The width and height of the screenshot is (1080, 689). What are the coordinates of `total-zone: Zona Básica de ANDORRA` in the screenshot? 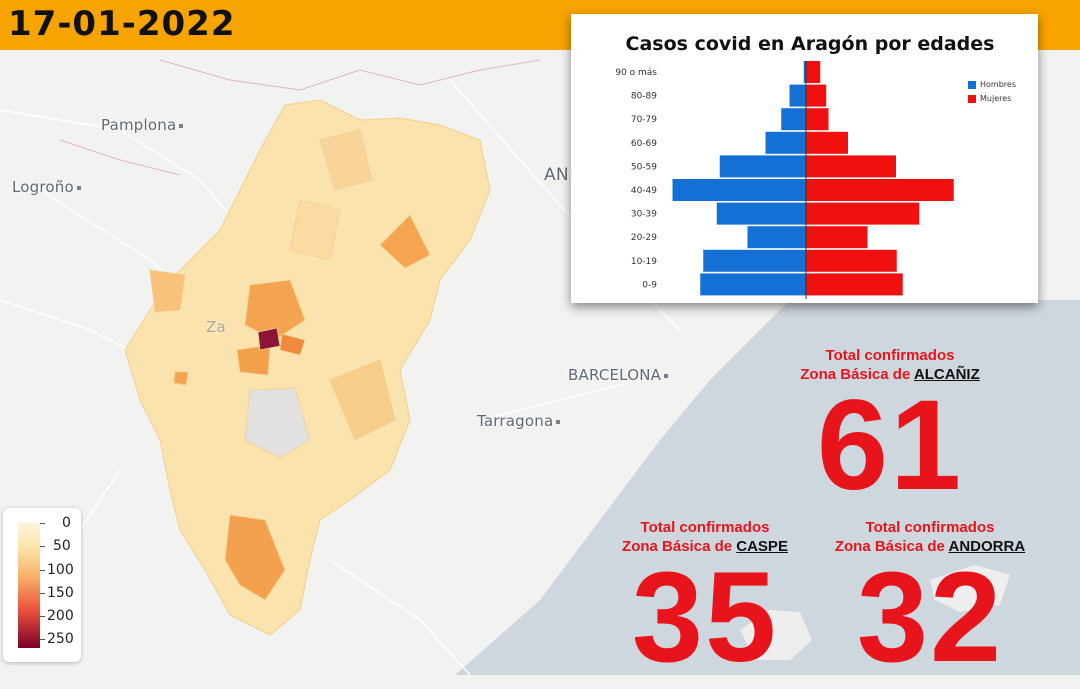 It's located at (930, 546).